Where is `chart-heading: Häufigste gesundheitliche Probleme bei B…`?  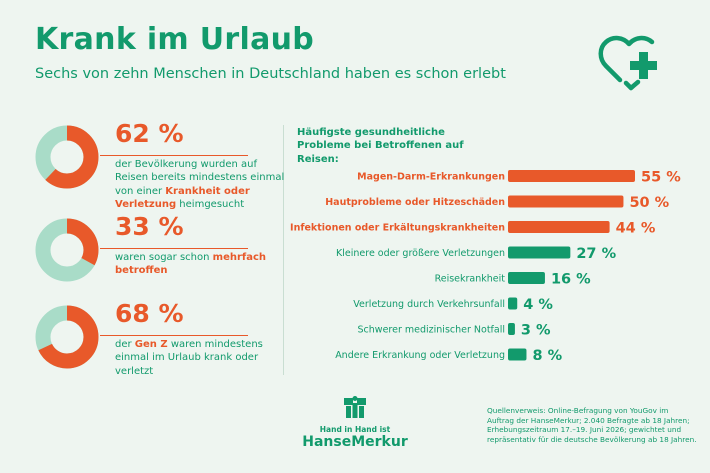 chart-heading: Häufigste gesundheitliche Probleme bei B… is located at coordinates (380, 146).